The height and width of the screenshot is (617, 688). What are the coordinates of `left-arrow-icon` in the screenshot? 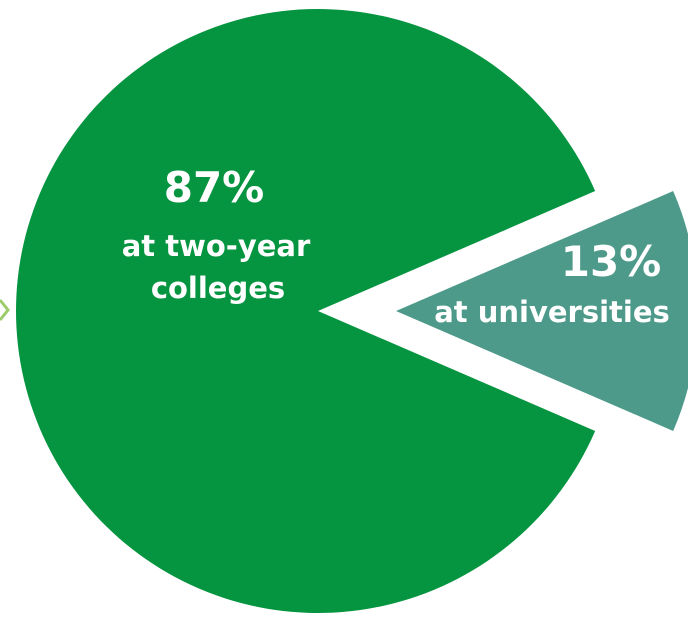 It's located at (5, 310).